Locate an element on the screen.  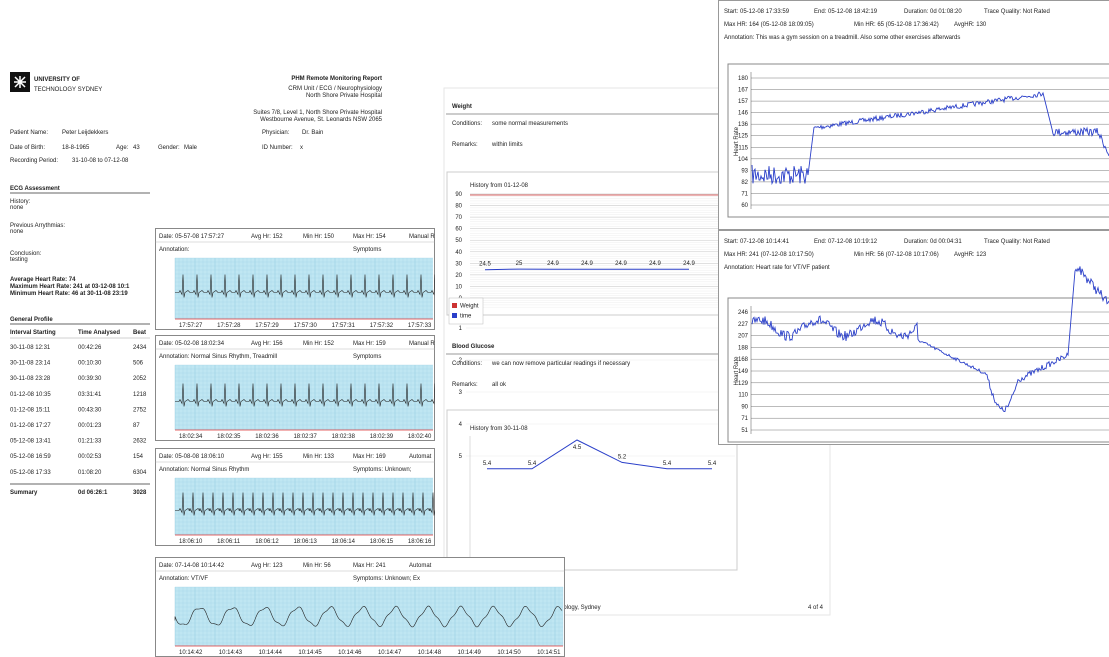
table-cell: 2632 is located at coordinates (140, 442).